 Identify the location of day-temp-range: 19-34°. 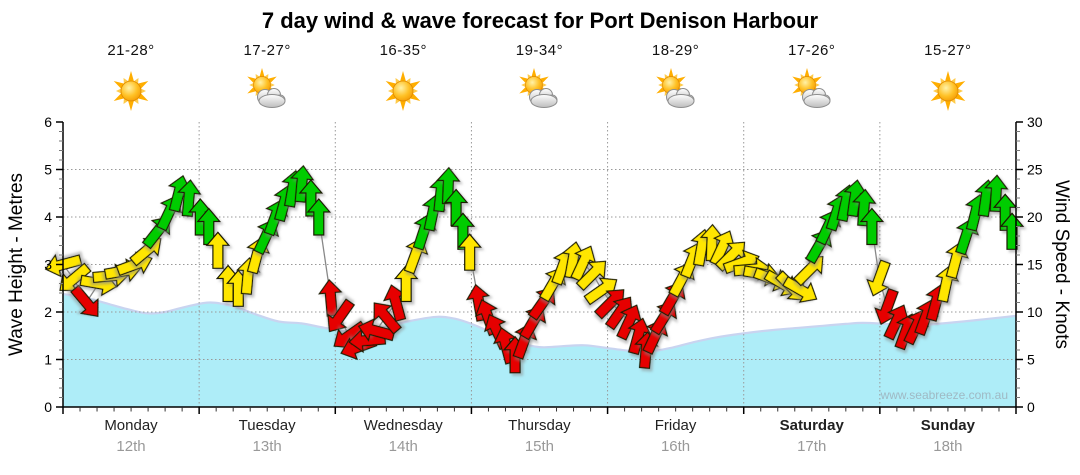
(539, 50).